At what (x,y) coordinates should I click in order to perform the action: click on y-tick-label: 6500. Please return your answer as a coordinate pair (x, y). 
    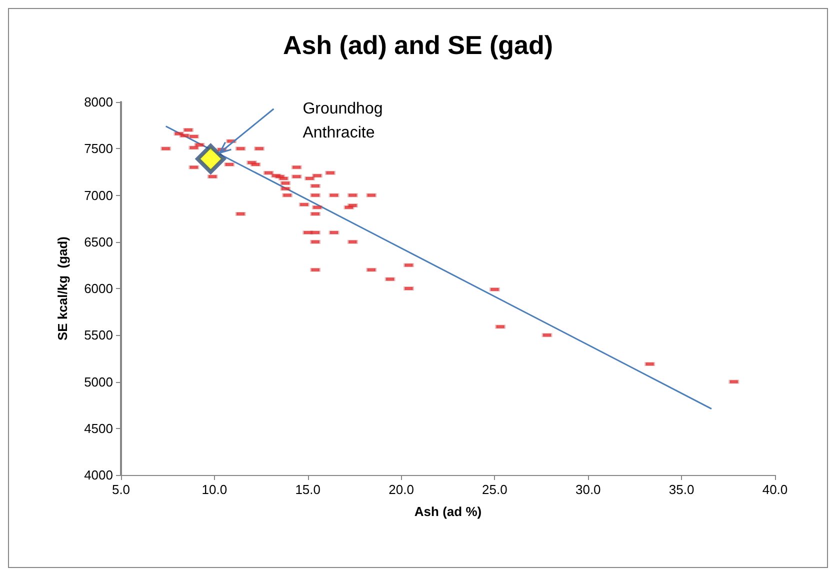
    Looking at the image, I should click on (98, 242).